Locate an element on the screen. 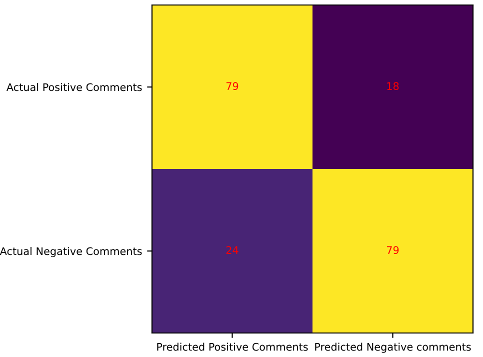 This screenshot has width=483, height=357. x-tick-label: Predicted Positive Comments is located at coordinates (232, 346).